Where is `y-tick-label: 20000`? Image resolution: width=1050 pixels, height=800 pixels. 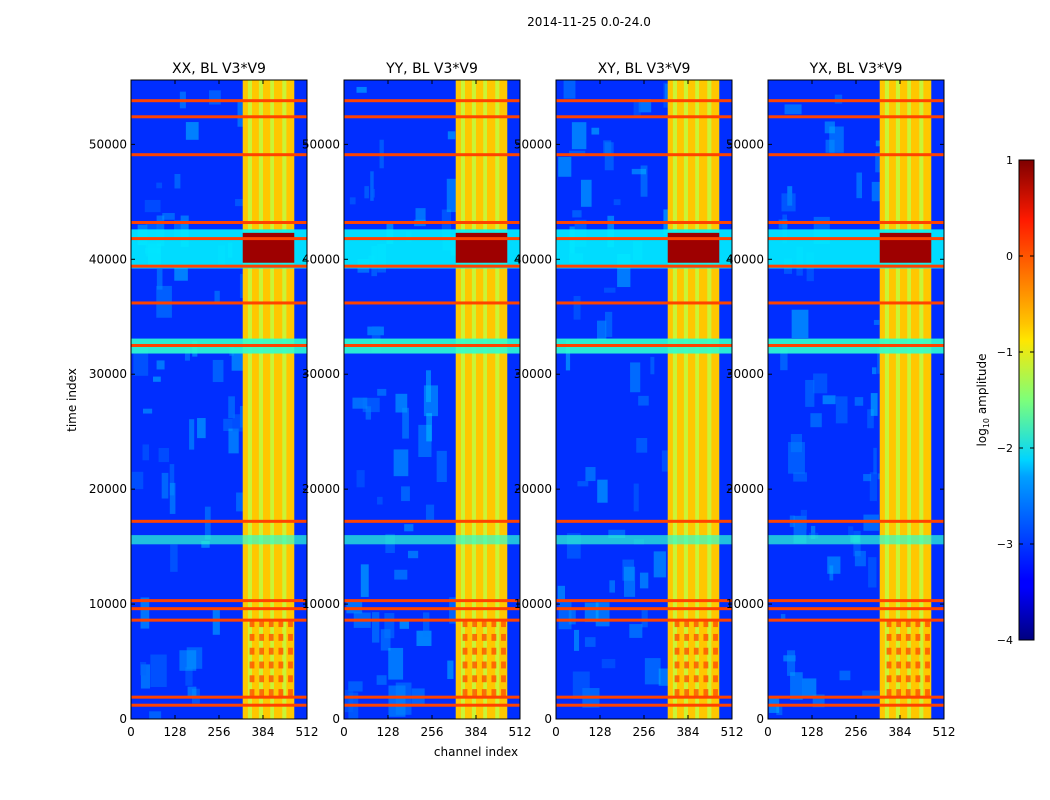 y-tick-label: 20000 is located at coordinates (745, 489).